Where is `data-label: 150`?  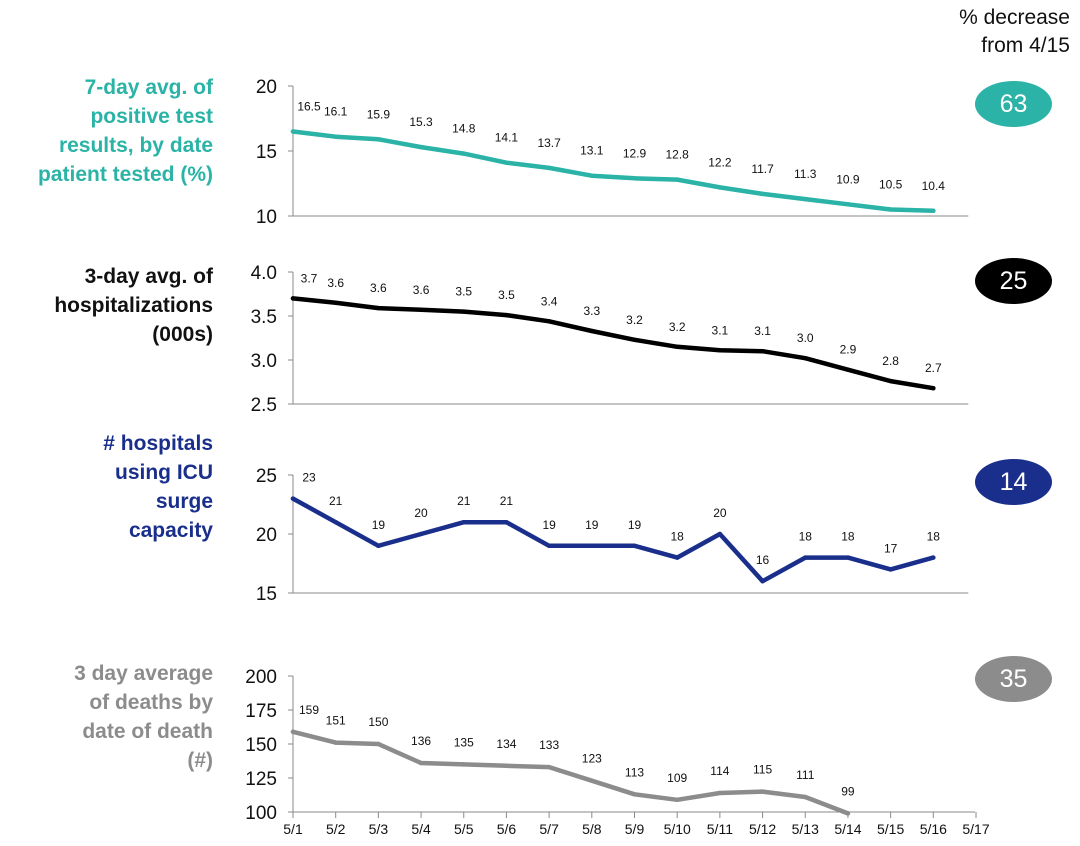
data-label: 150 is located at coordinates (378, 722).